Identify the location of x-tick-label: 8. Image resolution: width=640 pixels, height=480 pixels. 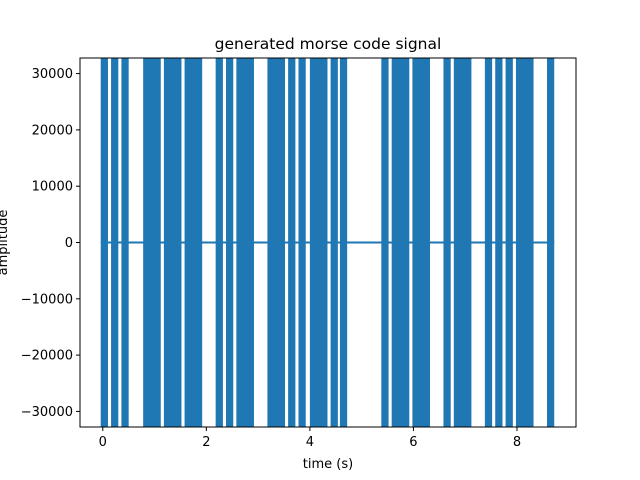
(517, 442).